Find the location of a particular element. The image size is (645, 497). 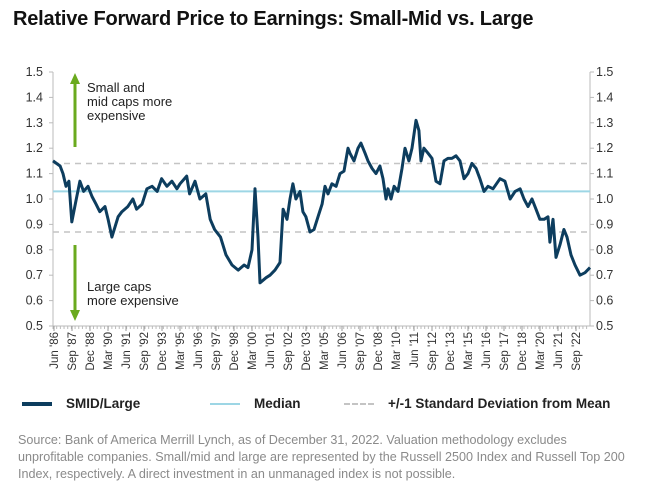

x-tick-label: Sep '12 is located at coordinates (433, 351).